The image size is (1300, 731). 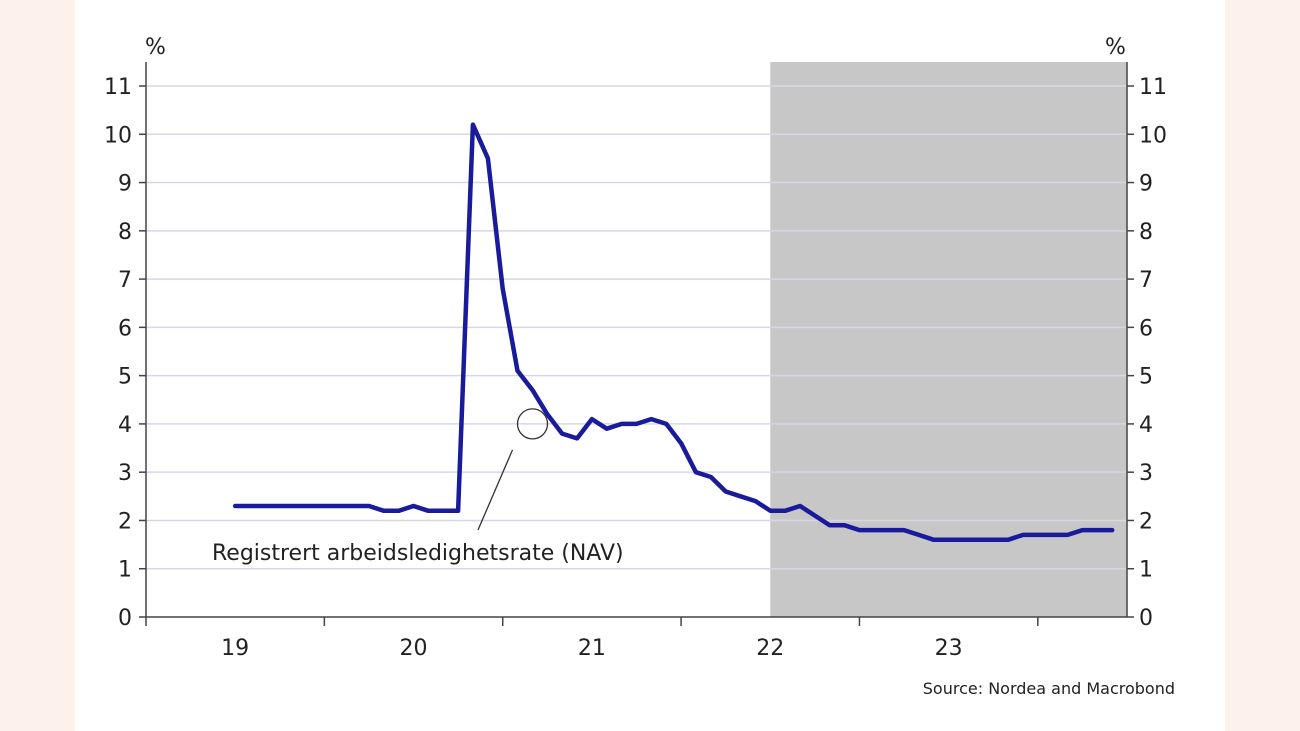 What do you see at coordinates (118, 135) in the screenshot?
I see `y-tick-label-left: 10` at bounding box center [118, 135].